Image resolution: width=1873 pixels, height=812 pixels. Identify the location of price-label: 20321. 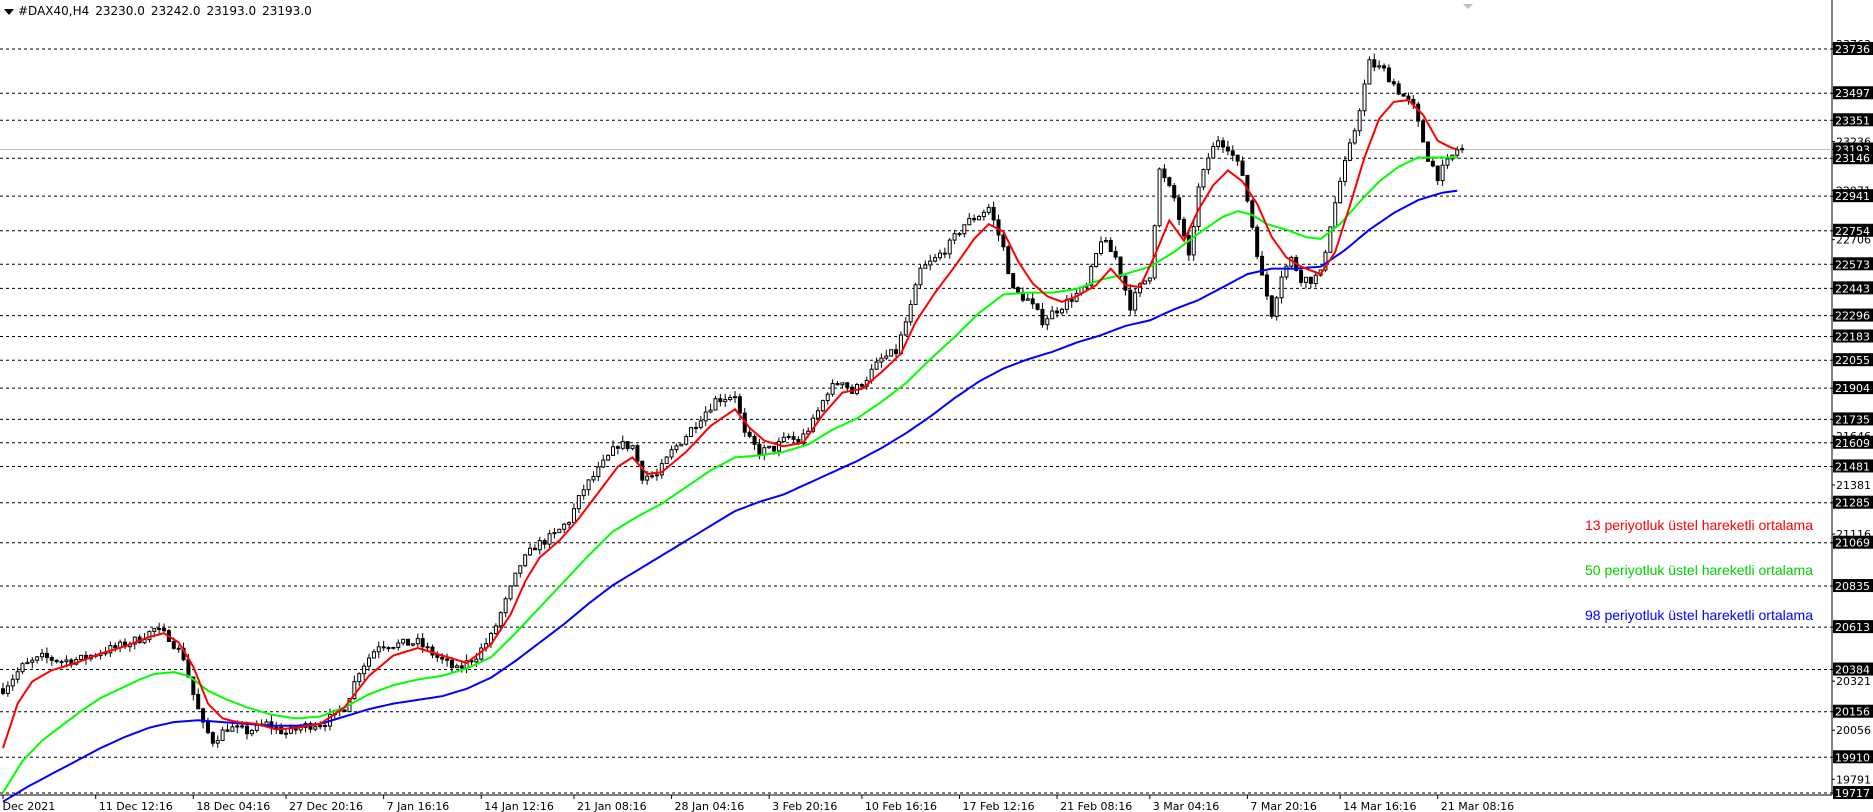
(1853, 681).